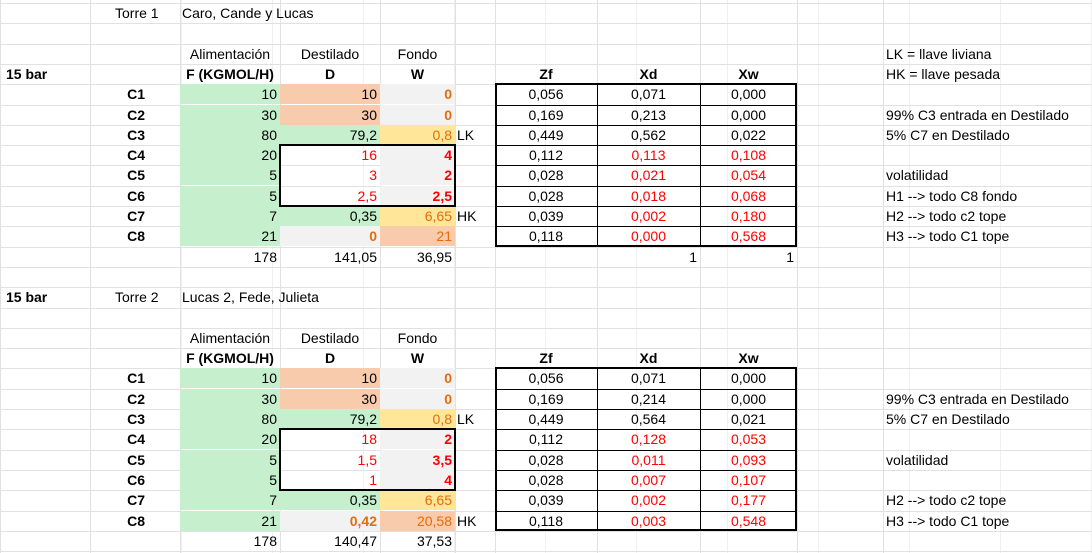 This screenshot has height=553, width=1092. Describe the element at coordinates (265, 541) in the screenshot. I see `total-F: 178` at that location.